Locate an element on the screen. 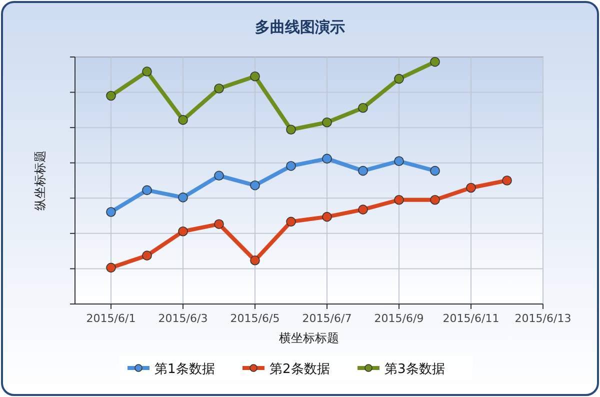 This screenshot has width=600, height=397. legend-label: 第3条数据 is located at coordinates (414, 369).